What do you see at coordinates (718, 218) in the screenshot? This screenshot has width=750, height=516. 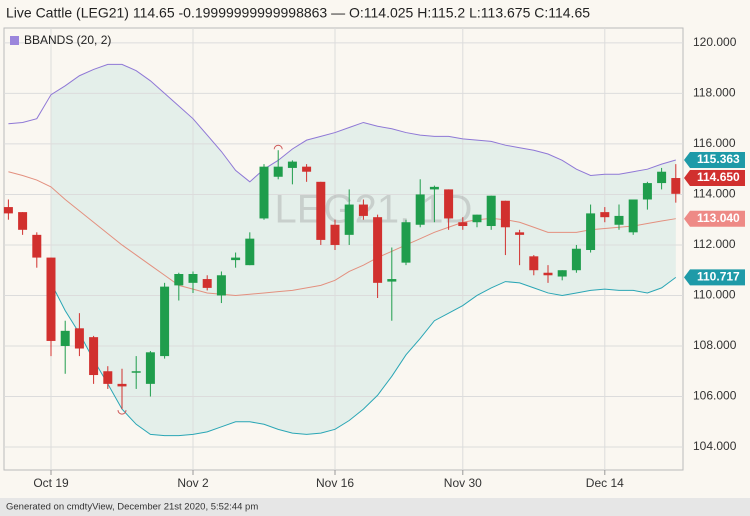 I see `last-value-label: 113.040` at bounding box center [718, 218].